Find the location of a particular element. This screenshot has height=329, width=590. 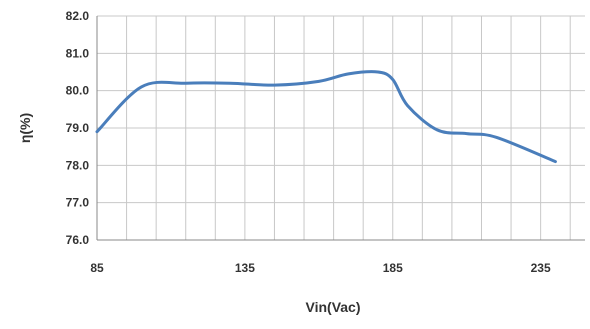

y-tick-label: 80.0 is located at coordinates (78, 91).